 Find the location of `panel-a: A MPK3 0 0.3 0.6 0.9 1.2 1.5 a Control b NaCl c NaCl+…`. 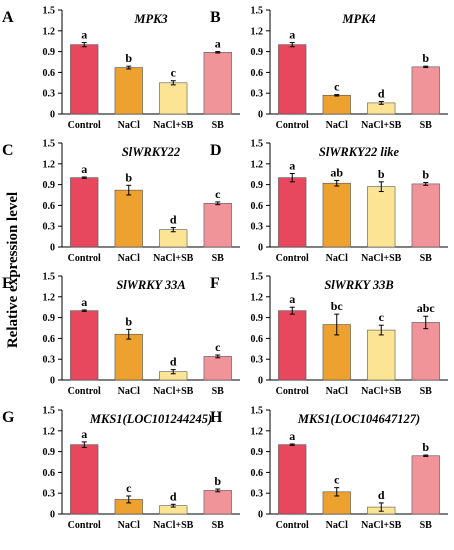

panel-a: A MPK3 0 0.3 0.6 0.9 1.2 1.5 a Control b NaCl c NaCl+… is located at coordinates (121, 68).